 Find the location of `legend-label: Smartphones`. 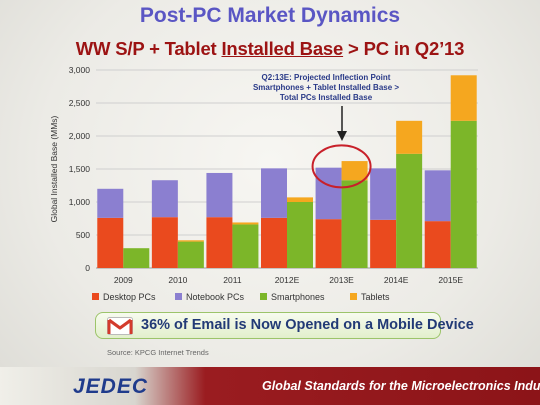

legend-label: Smartphones is located at coordinates (298, 297).